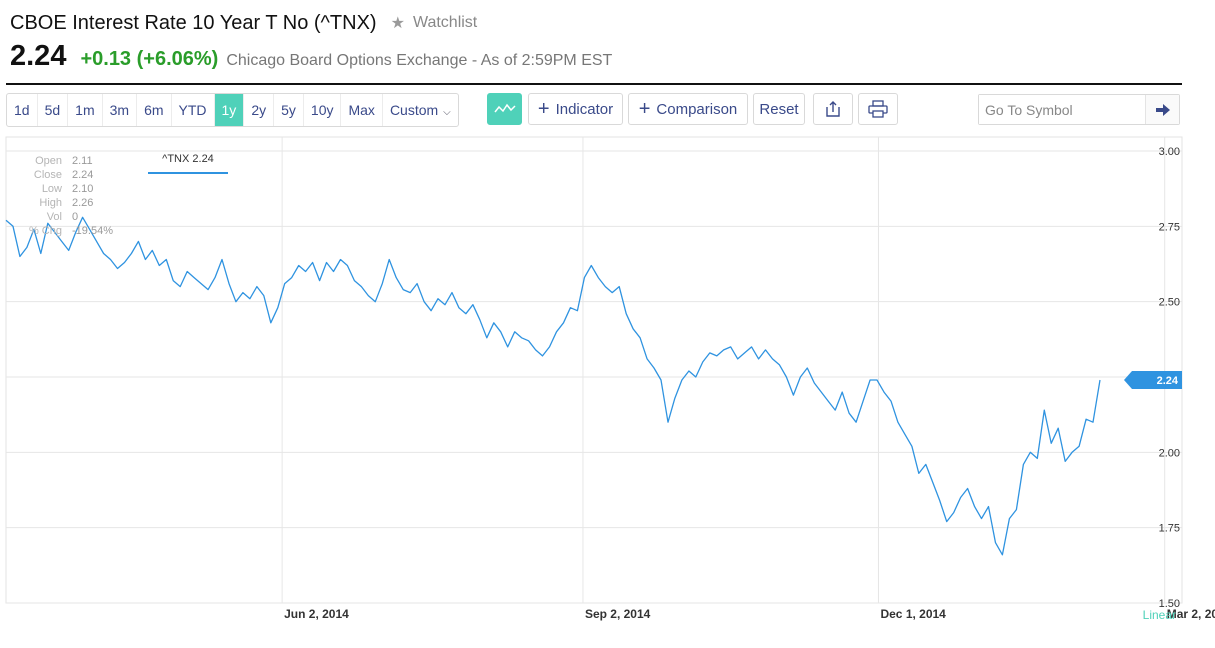  I want to click on range-custom: Custom ⌵, so click(420, 110).